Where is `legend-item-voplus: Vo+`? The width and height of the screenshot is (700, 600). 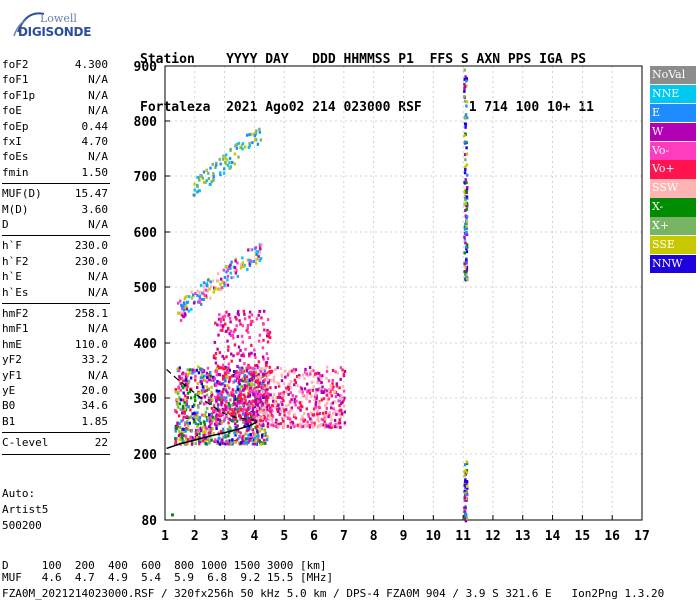 legend-item-voplus: Vo+ is located at coordinates (673, 169).